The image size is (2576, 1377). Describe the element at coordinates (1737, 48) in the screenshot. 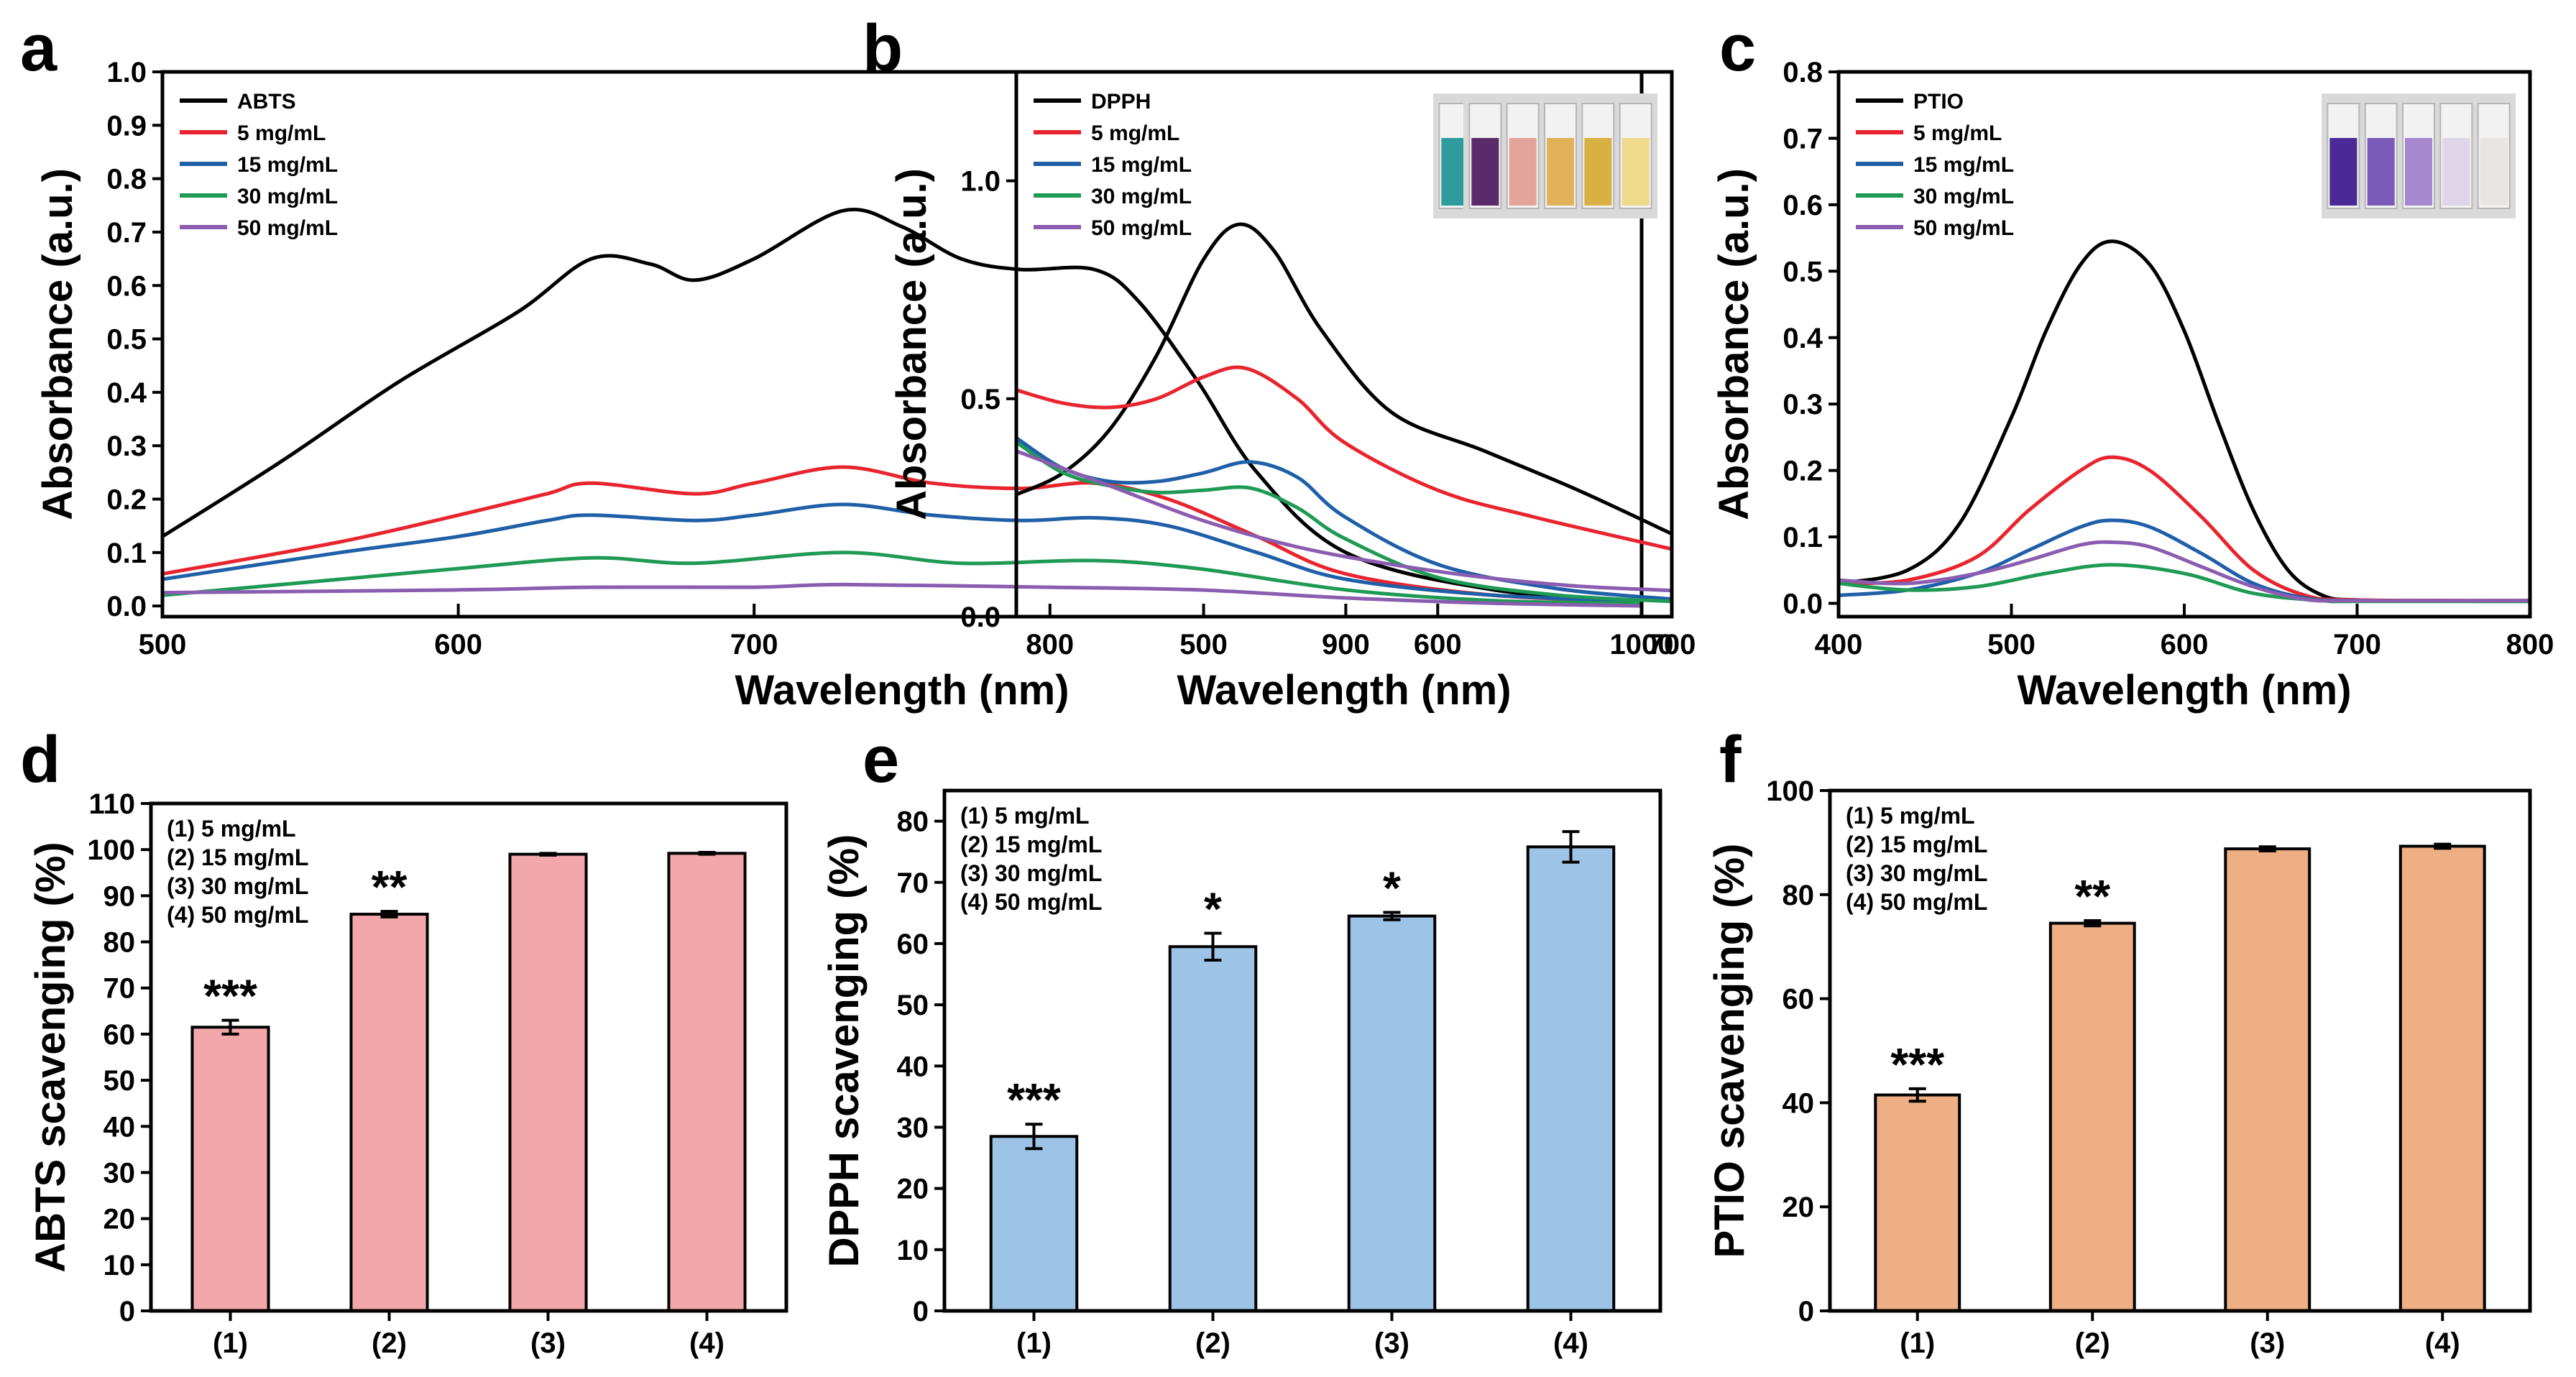

I see `panel-label: c` at that location.